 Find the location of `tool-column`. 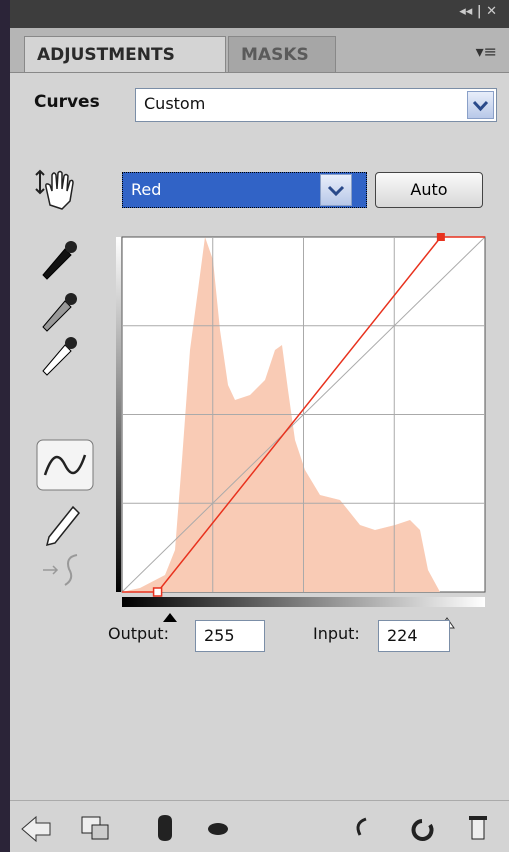

tool-column is located at coordinates (65, 413).